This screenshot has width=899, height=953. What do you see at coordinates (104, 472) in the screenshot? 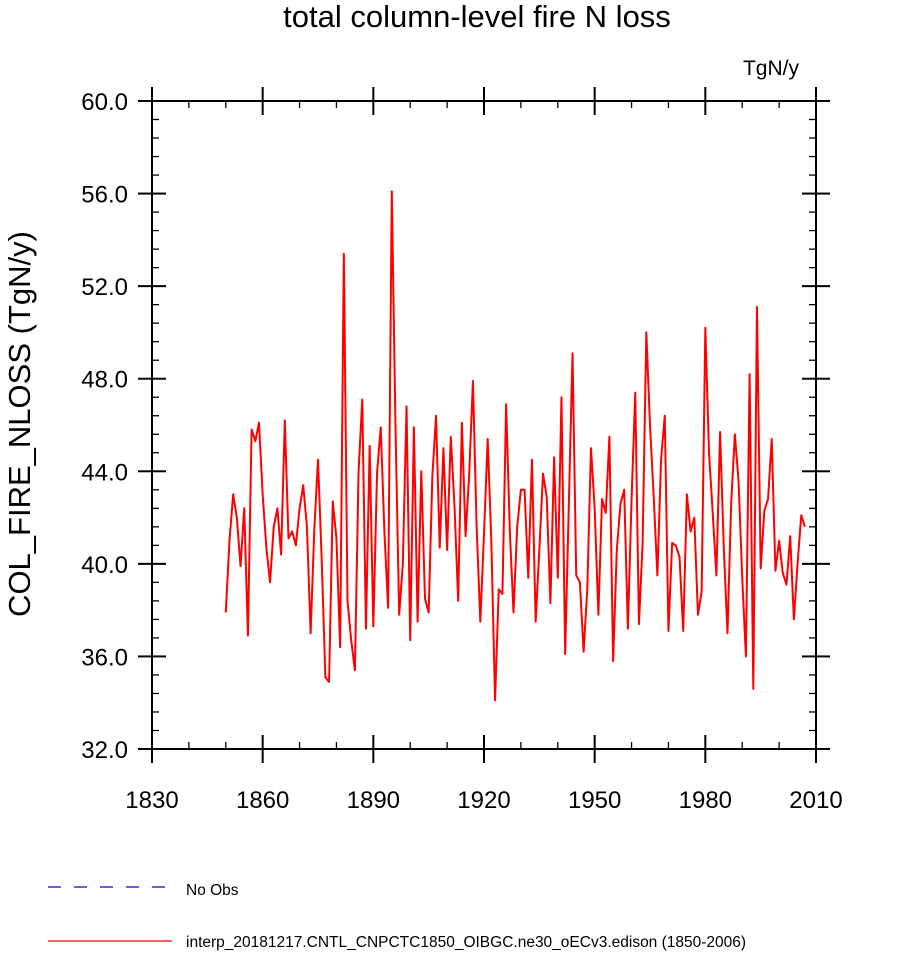
I see `y-tick-label: 44.0` at bounding box center [104, 472].